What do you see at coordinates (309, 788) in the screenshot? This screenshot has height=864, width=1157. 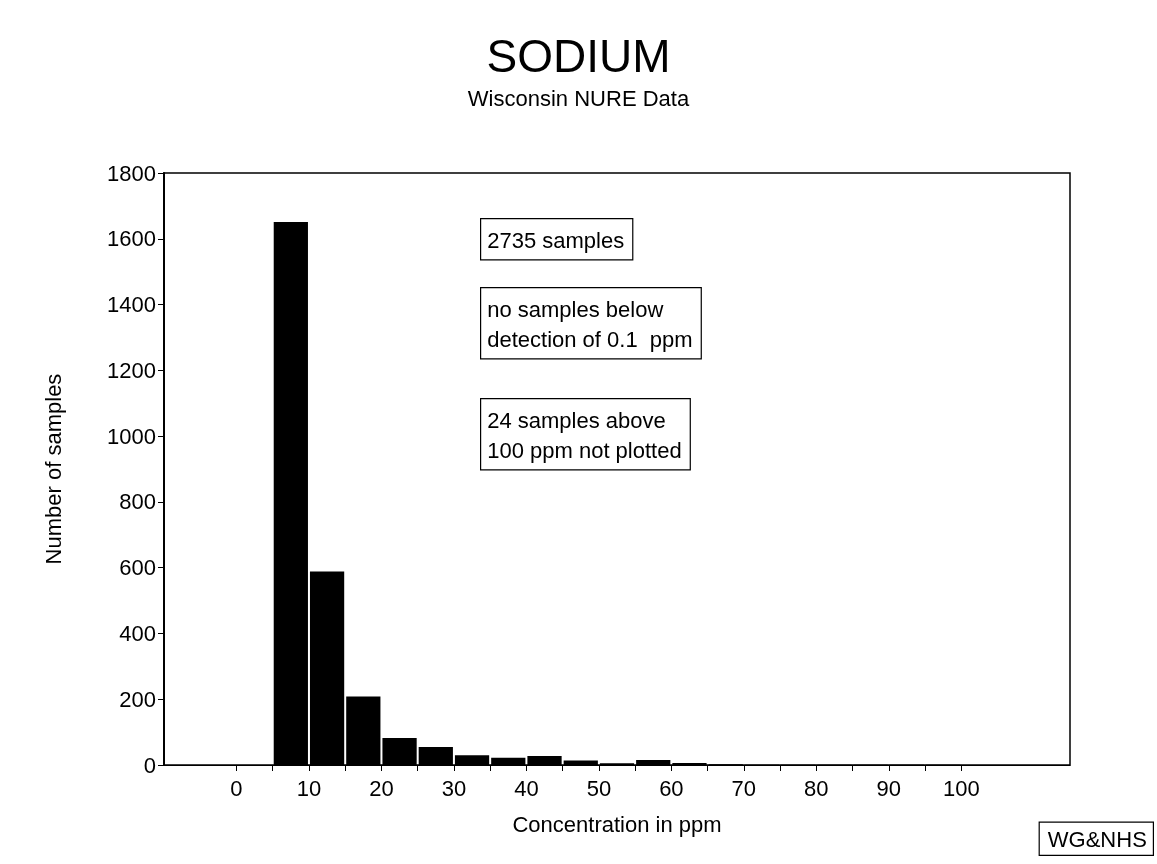 I see `x-tick-label: 10` at bounding box center [309, 788].